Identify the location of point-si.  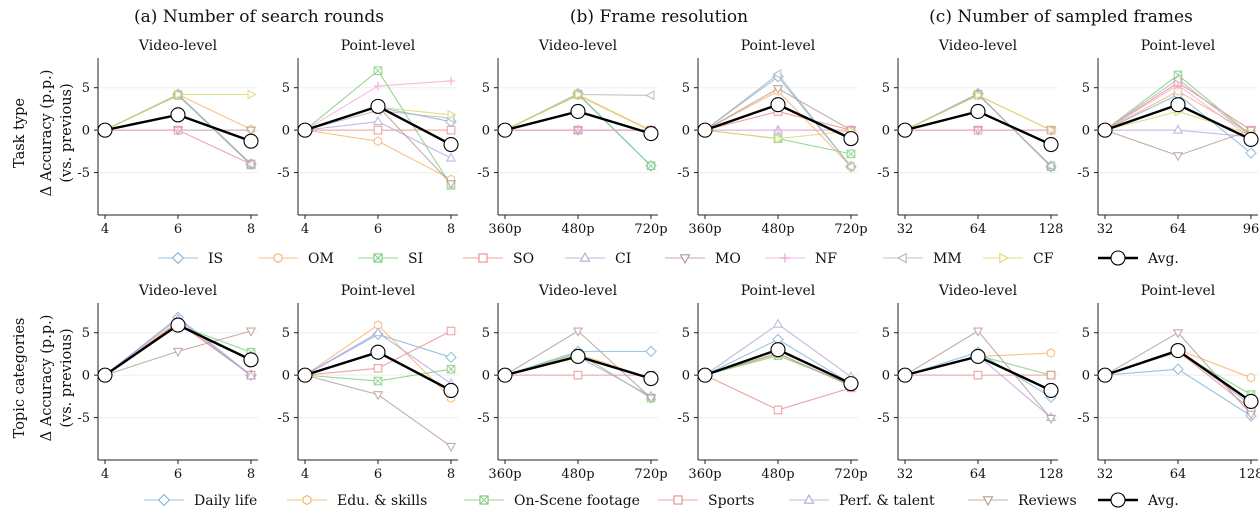
(651, 166).